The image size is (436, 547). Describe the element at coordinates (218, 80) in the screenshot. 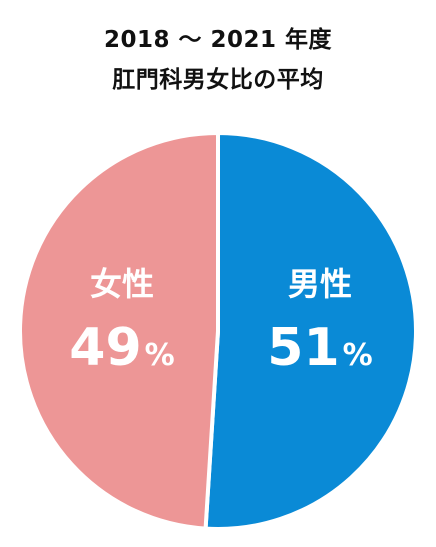

I see `chart-title-line-2: 肛門科男女比の平均` at that location.